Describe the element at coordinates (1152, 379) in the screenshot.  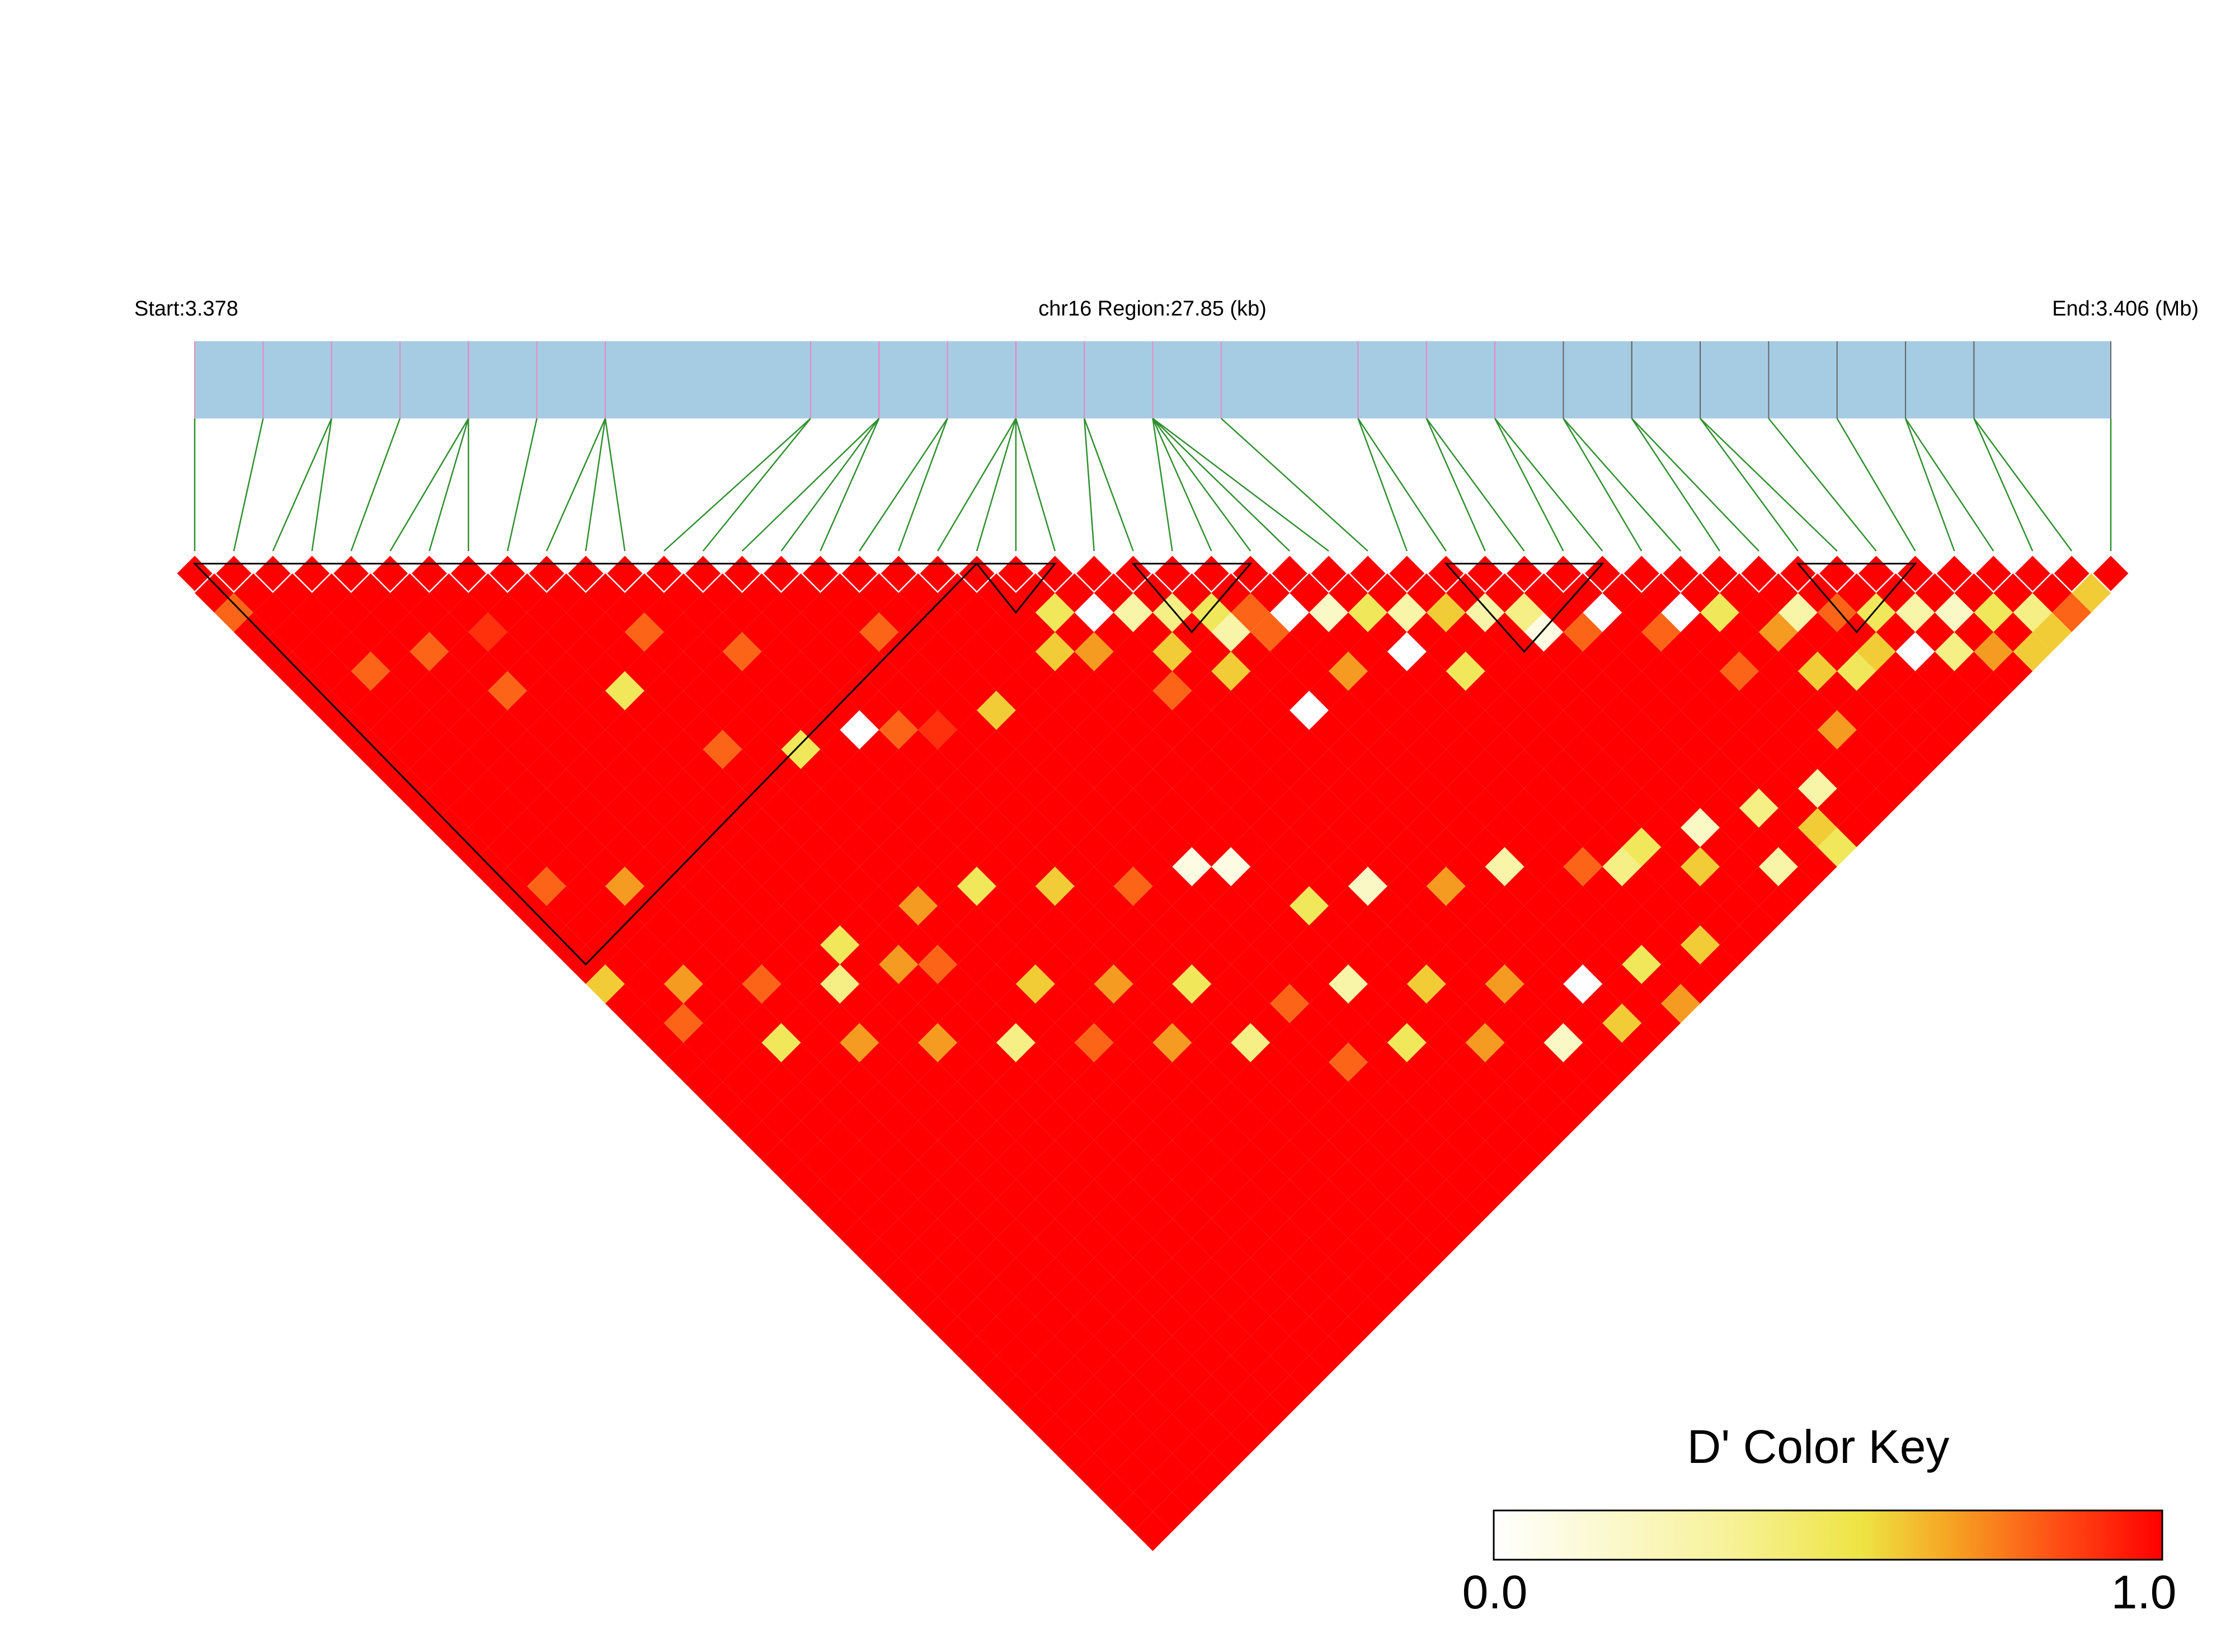
I see `snp-ticks` at that location.